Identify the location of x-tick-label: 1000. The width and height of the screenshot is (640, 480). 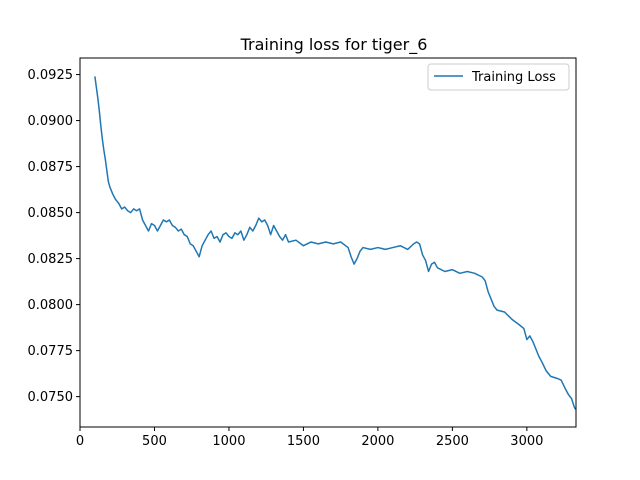
(228, 441).